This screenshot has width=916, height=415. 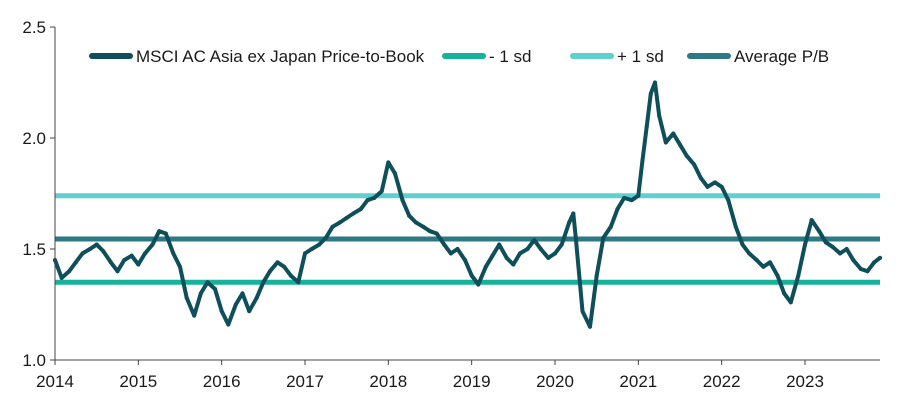 I want to click on legend-label: Average P/B, so click(x=781, y=56).